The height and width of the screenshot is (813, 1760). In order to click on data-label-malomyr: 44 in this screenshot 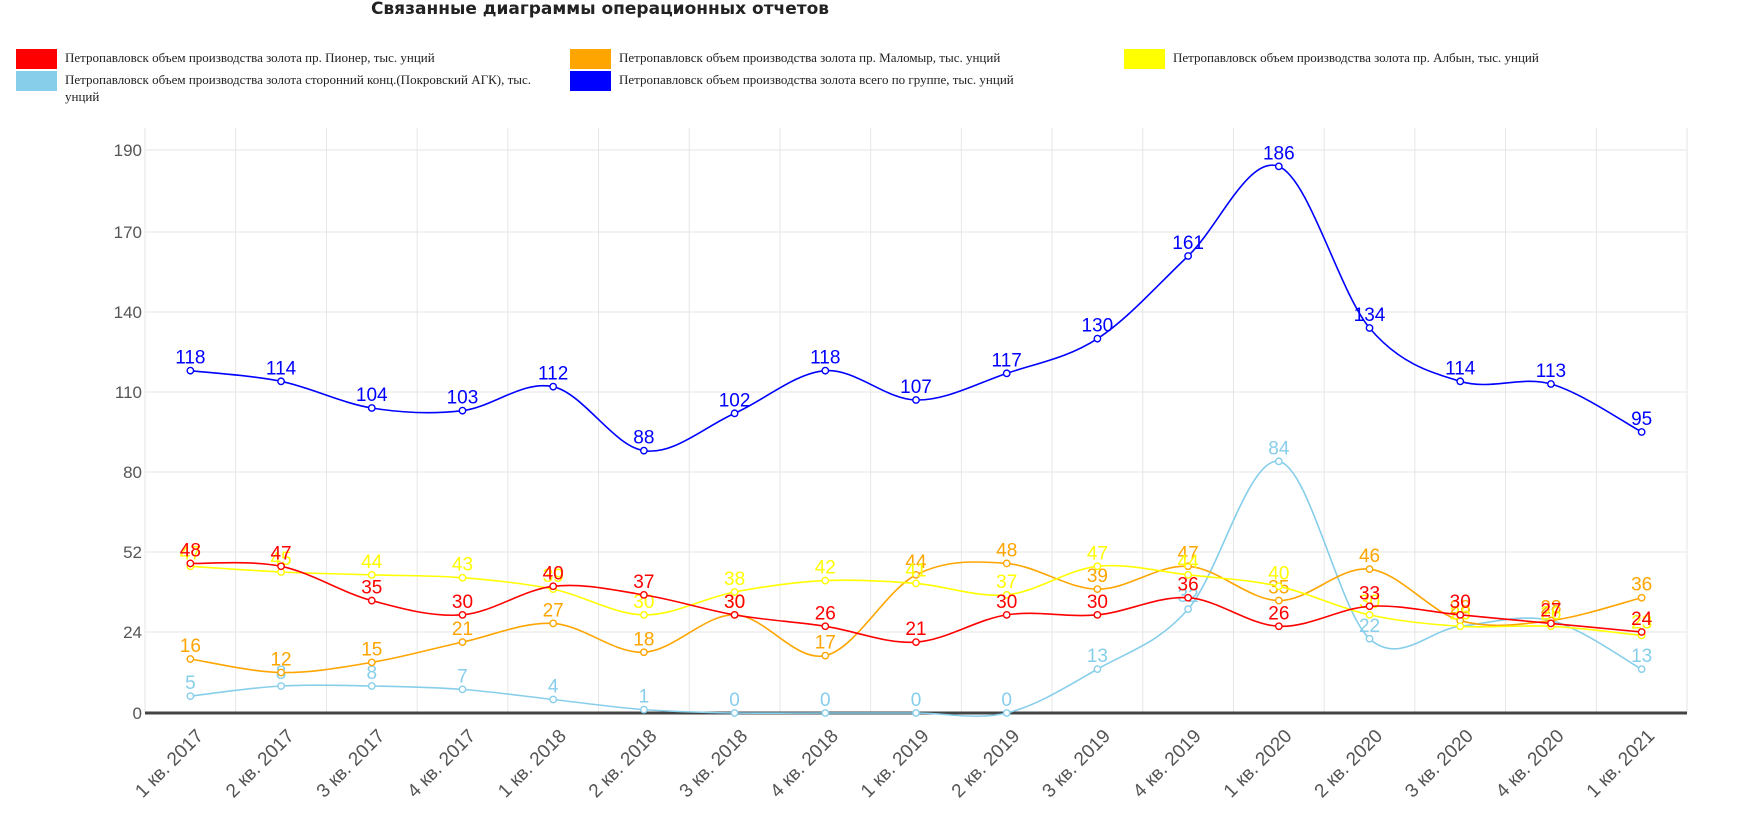, I will do `click(916, 562)`.